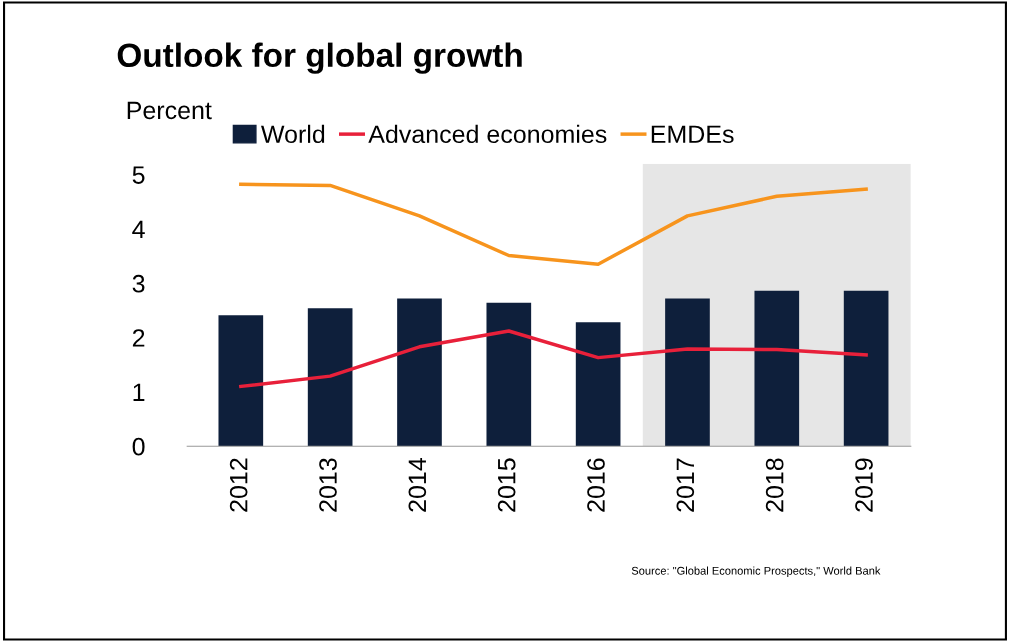  Describe the element at coordinates (138, 283) in the screenshot. I see `y-tick-label: 3` at that location.